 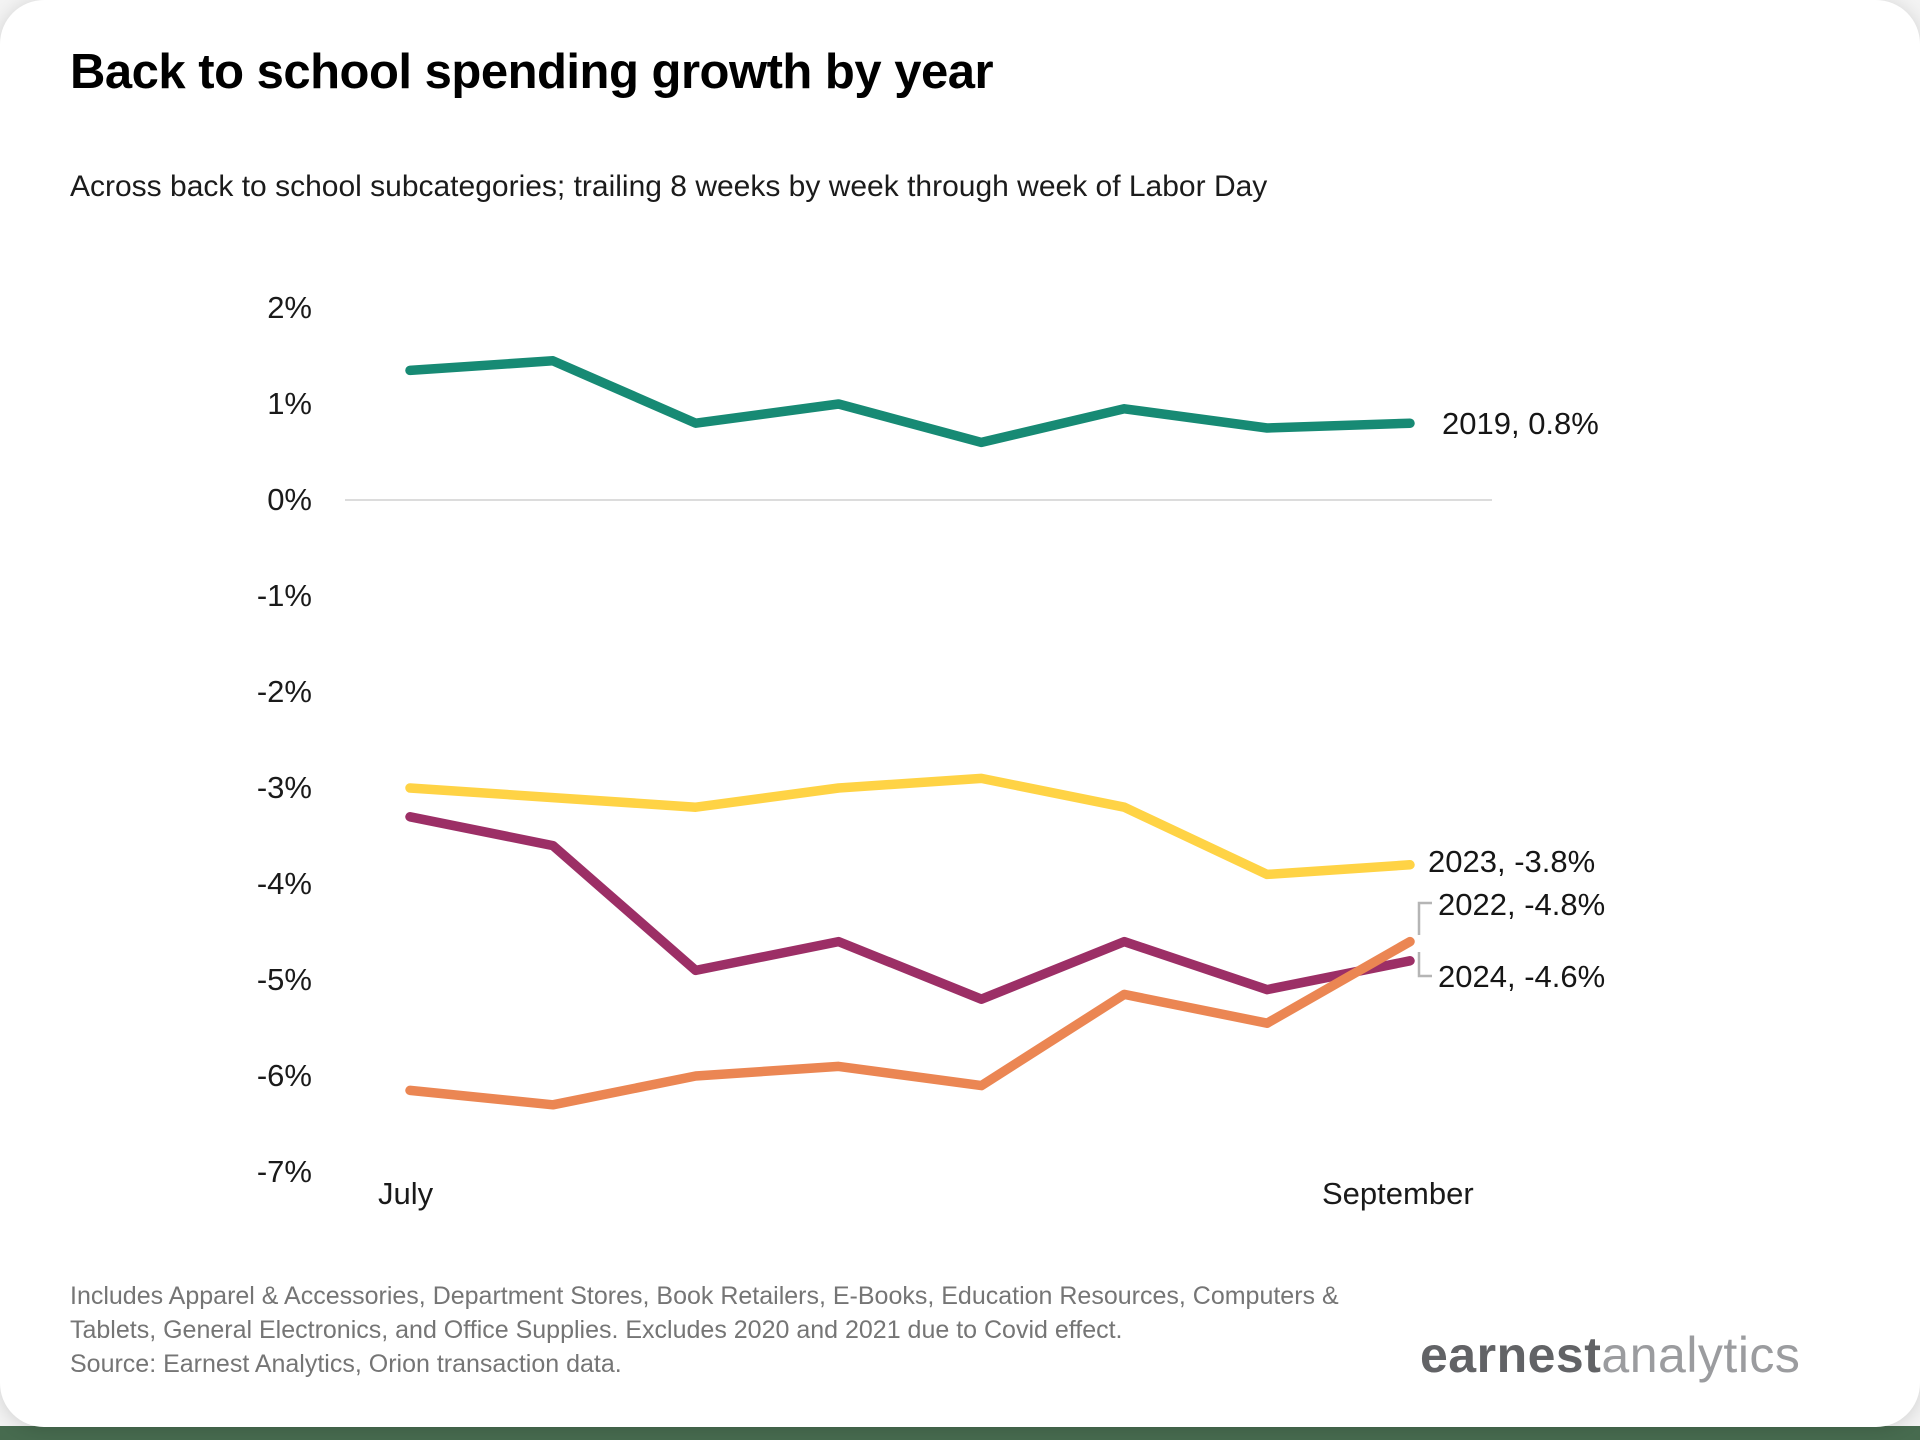 What do you see at coordinates (1522, 904) in the screenshot?
I see `series-label-2022: 2022, -4.8%` at bounding box center [1522, 904].